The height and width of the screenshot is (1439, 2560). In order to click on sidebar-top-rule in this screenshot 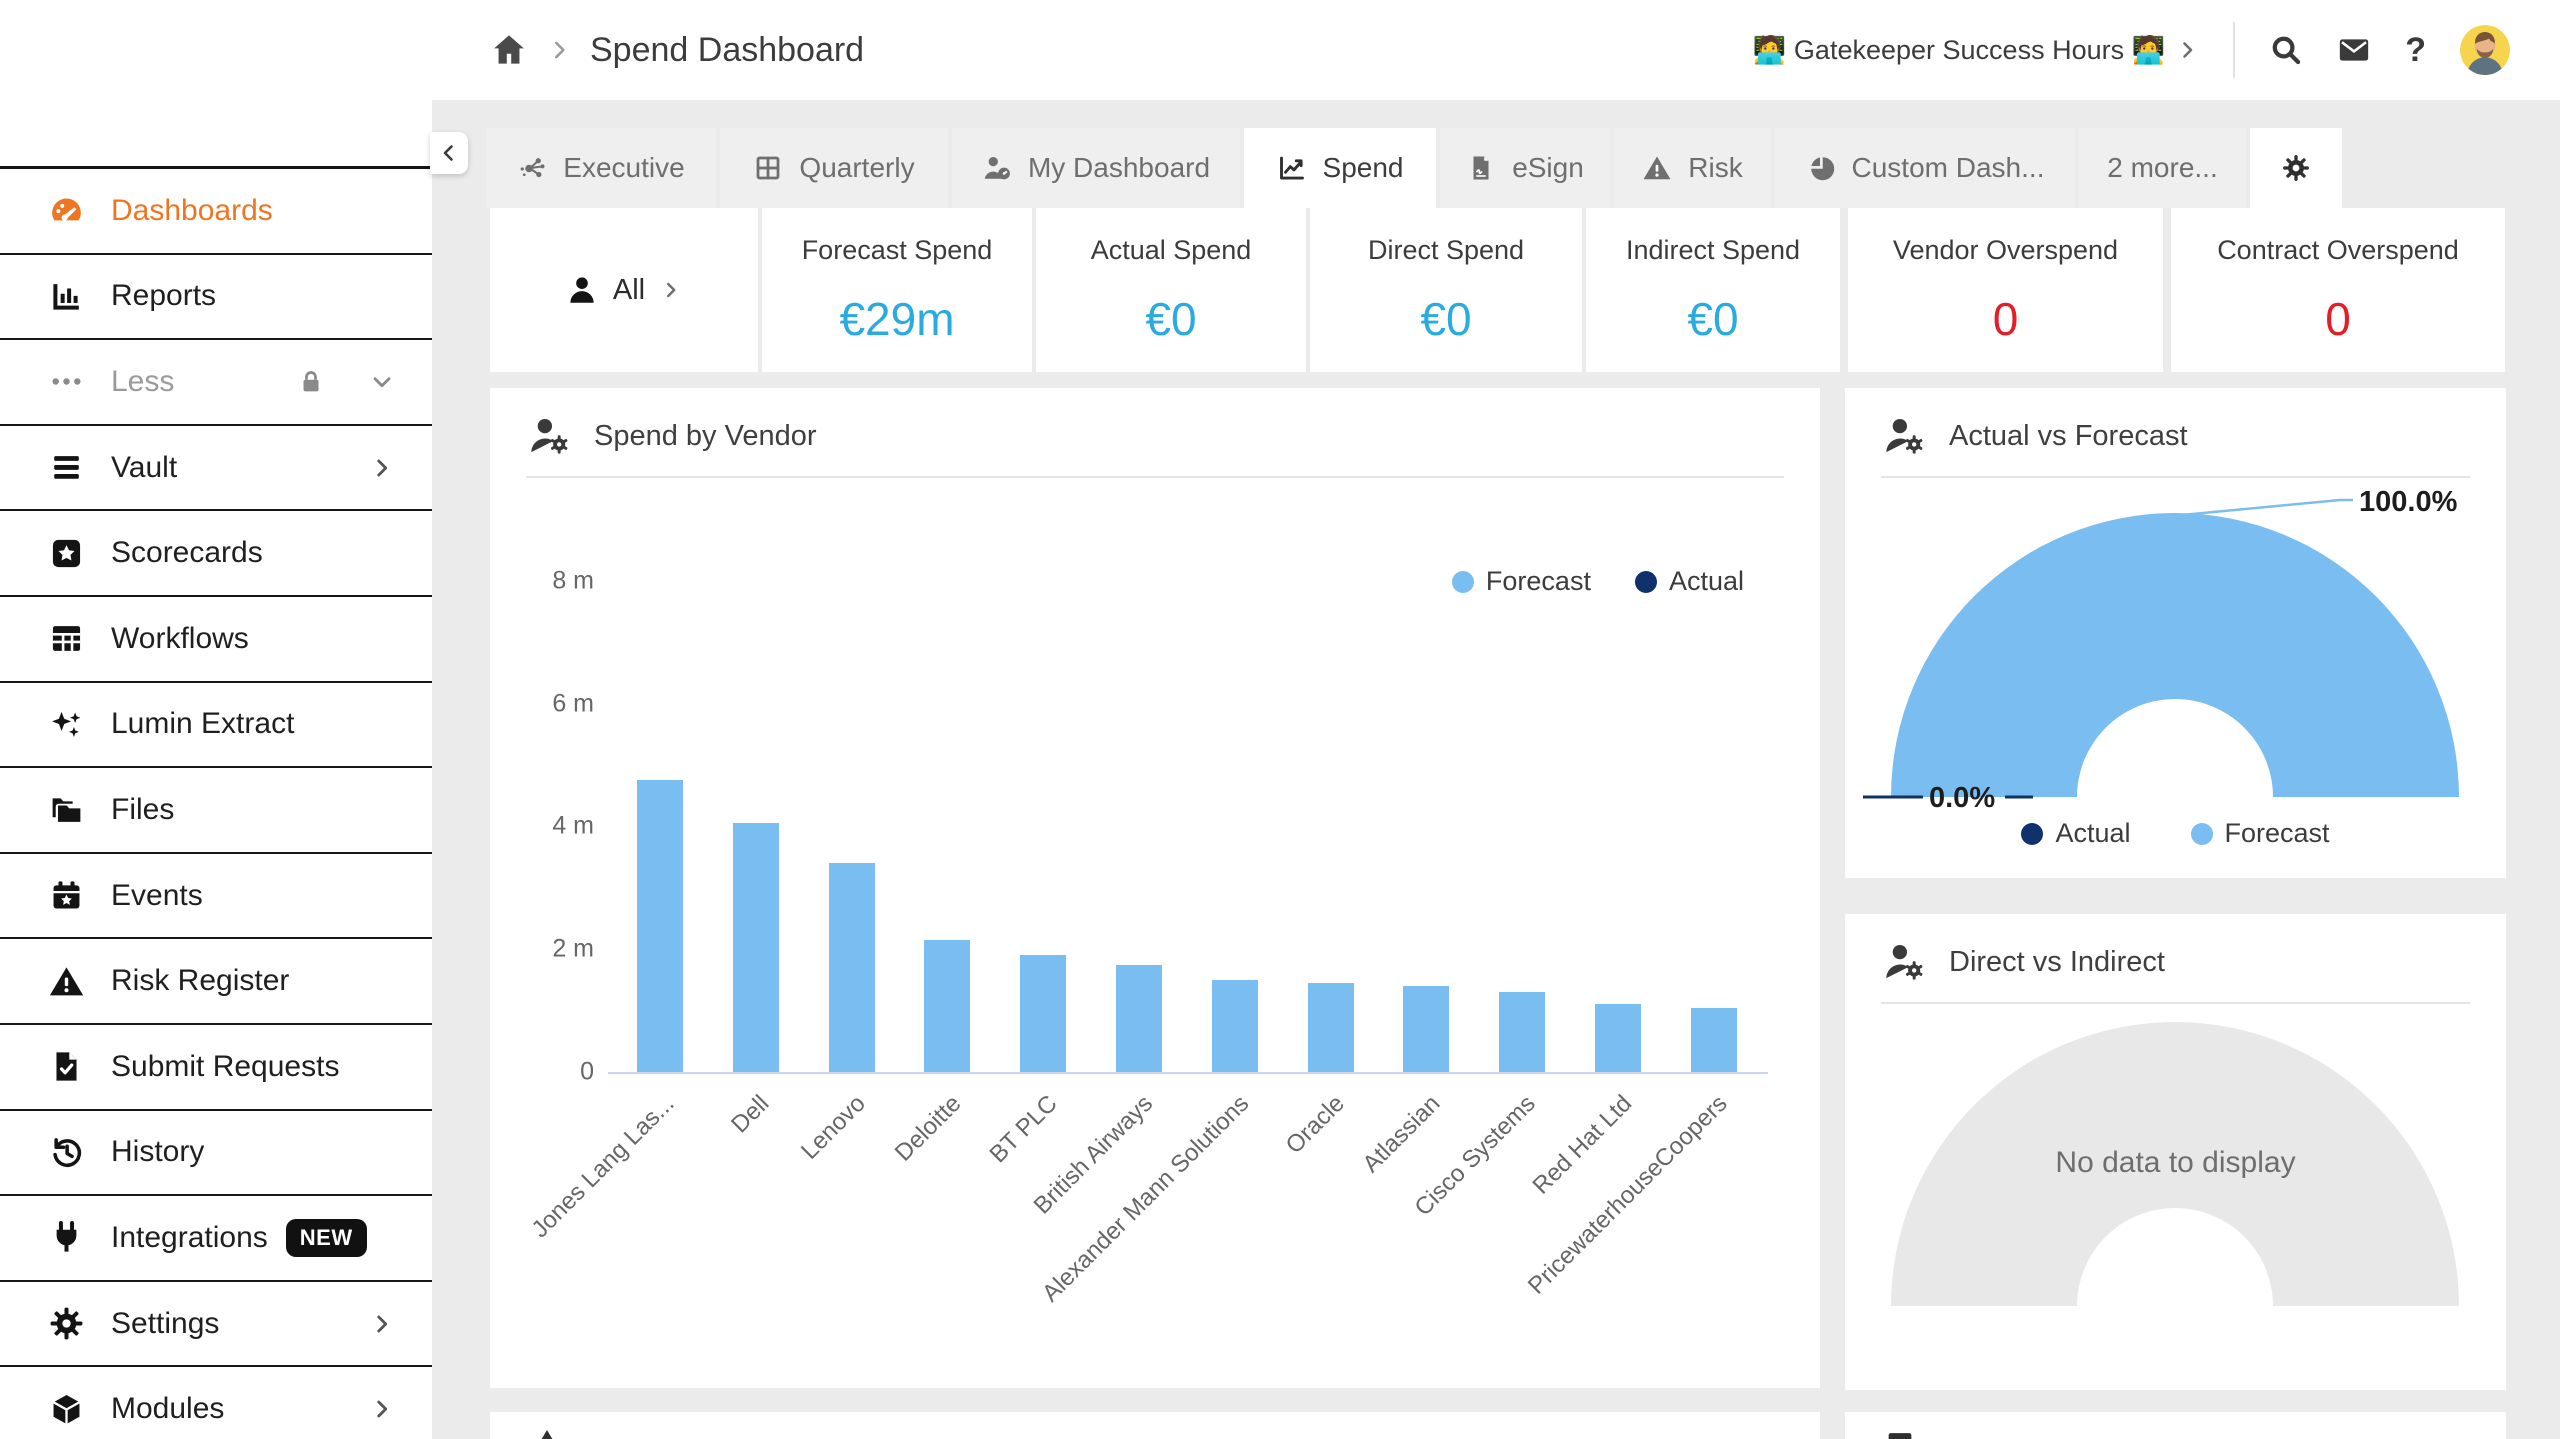, I will do `click(216, 167)`.